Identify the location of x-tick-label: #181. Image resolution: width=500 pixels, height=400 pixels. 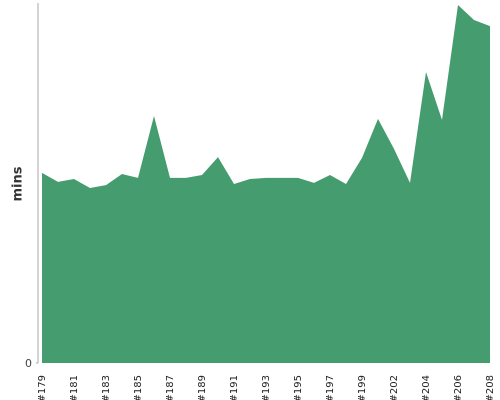
(74, 387).